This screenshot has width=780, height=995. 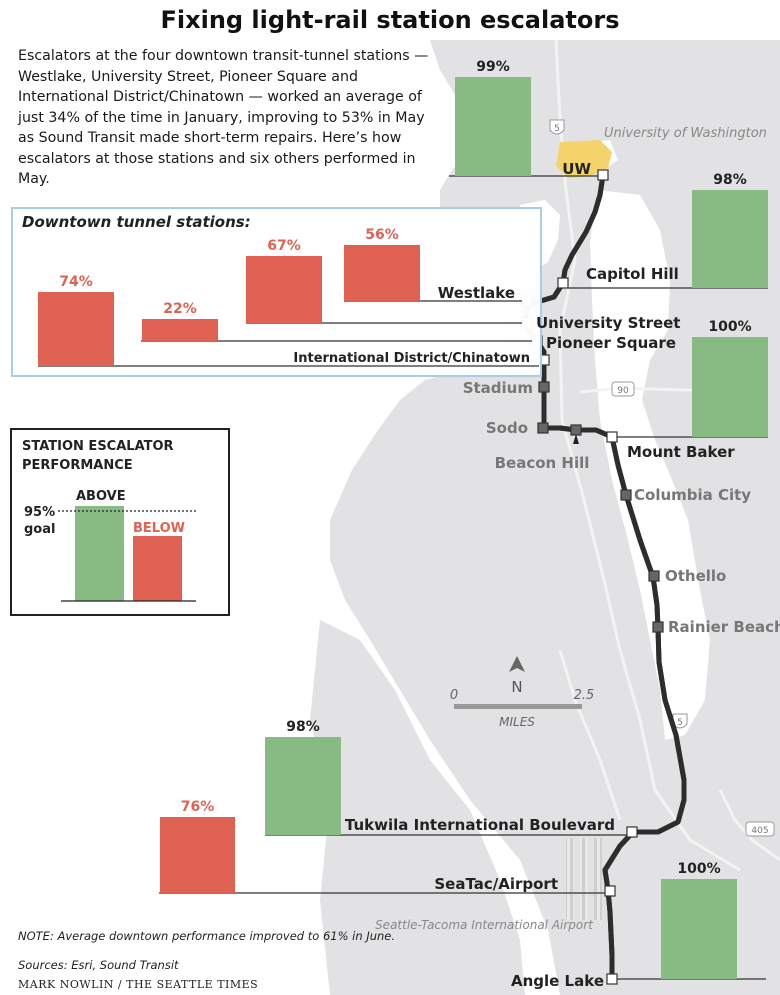 I want to click on station-marker-rainier-beach, so click(x=658, y=627).